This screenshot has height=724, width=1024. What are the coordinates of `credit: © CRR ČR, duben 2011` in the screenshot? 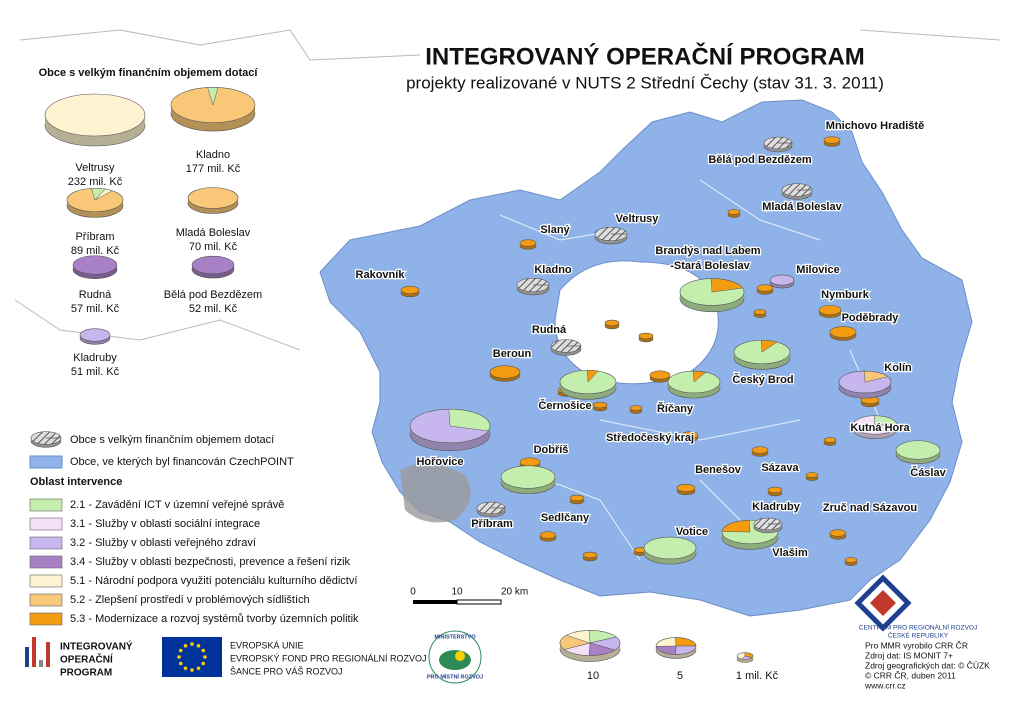 It's located at (910, 675).